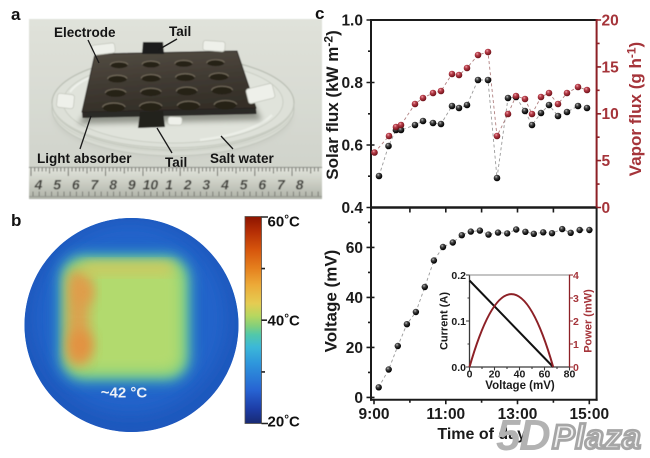  Describe the element at coordinates (16, 220) in the screenshot. I see `svg-text: b` at that location.